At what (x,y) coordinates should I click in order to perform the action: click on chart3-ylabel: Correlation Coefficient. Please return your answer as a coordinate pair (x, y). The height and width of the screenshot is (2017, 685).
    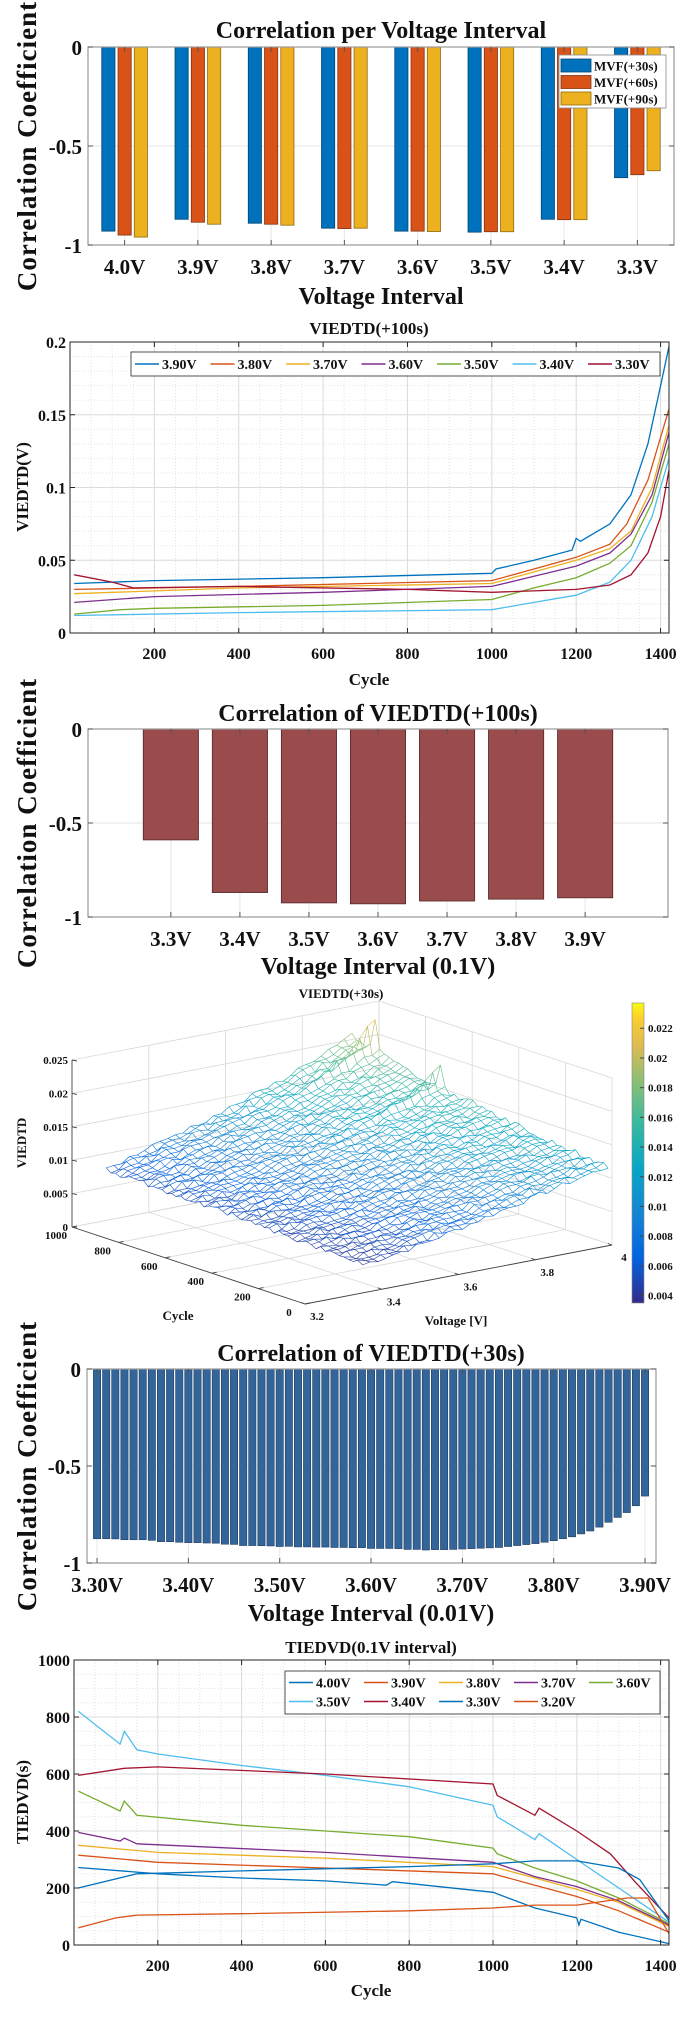
    Looking at the image, I should click on (27, 823).